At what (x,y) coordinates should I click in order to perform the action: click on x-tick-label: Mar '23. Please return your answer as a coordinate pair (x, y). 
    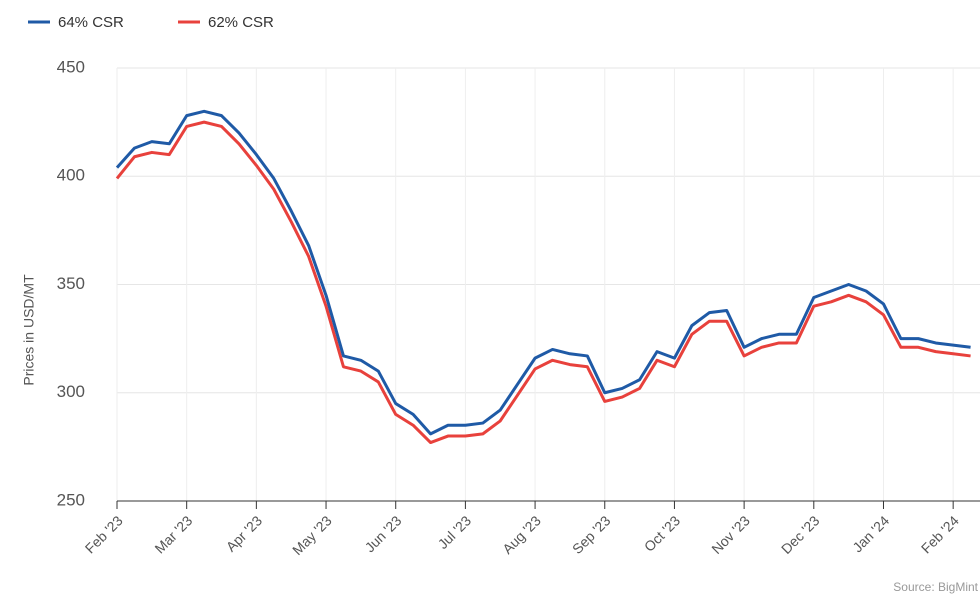
    Looking at the image, I should click on (173, 534).